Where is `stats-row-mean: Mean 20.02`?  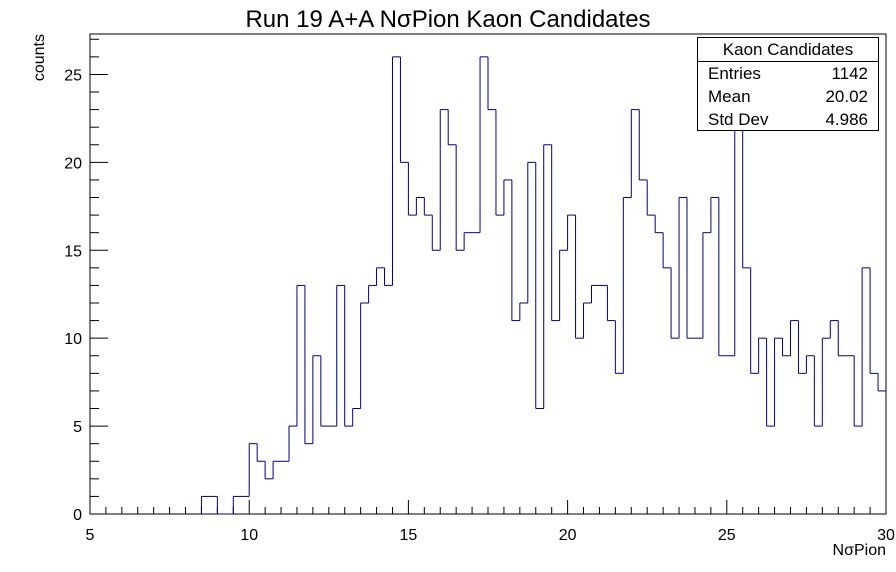 stats-row-mean: Mean 20.02 is located at coordinates (788, 96).